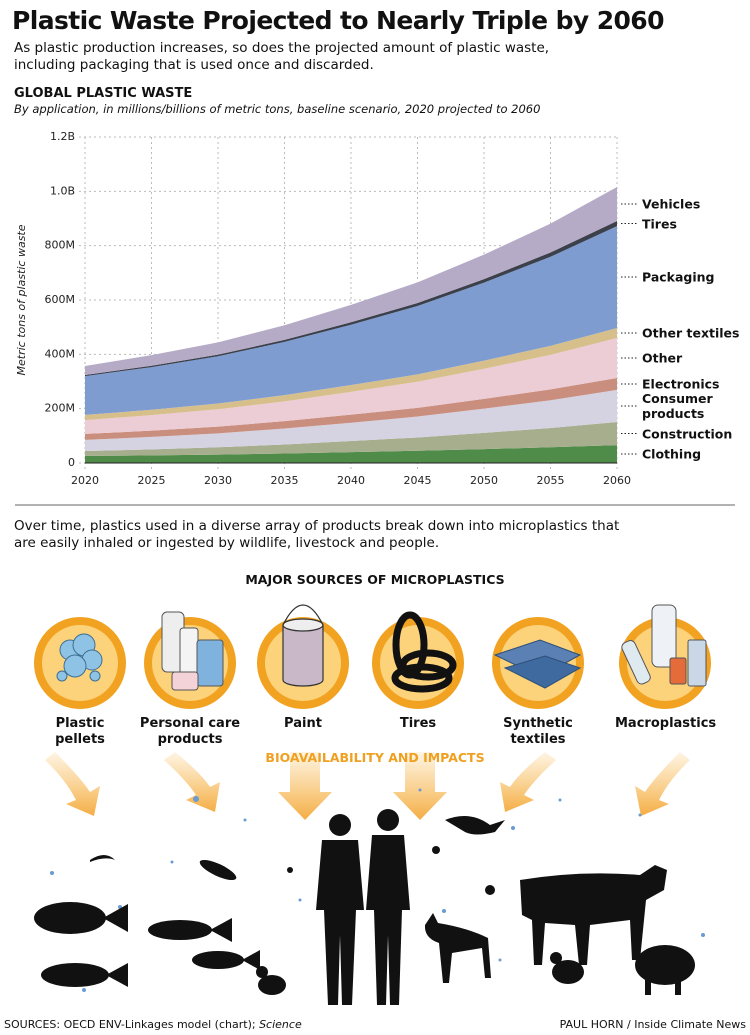 The height and width of the screenshot is (1035, 750). What do you see at coordinates (551, 480) in the screenshot?
I see `x-tick-label: 2055` at bounding box center [551, 480].